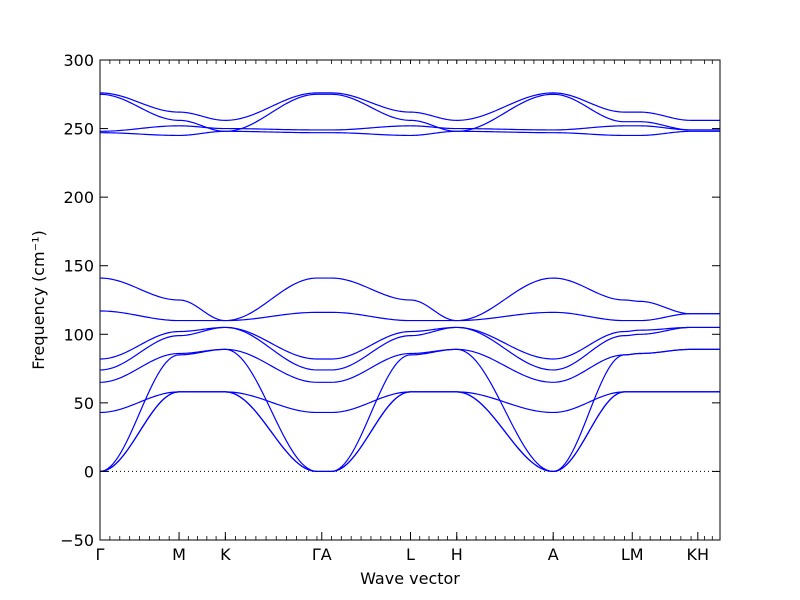 This screenshot has height=600, width=800. Describe the element at coordinates (225, 554) in the screenshot. I see `x-tick-label: K` at that location.